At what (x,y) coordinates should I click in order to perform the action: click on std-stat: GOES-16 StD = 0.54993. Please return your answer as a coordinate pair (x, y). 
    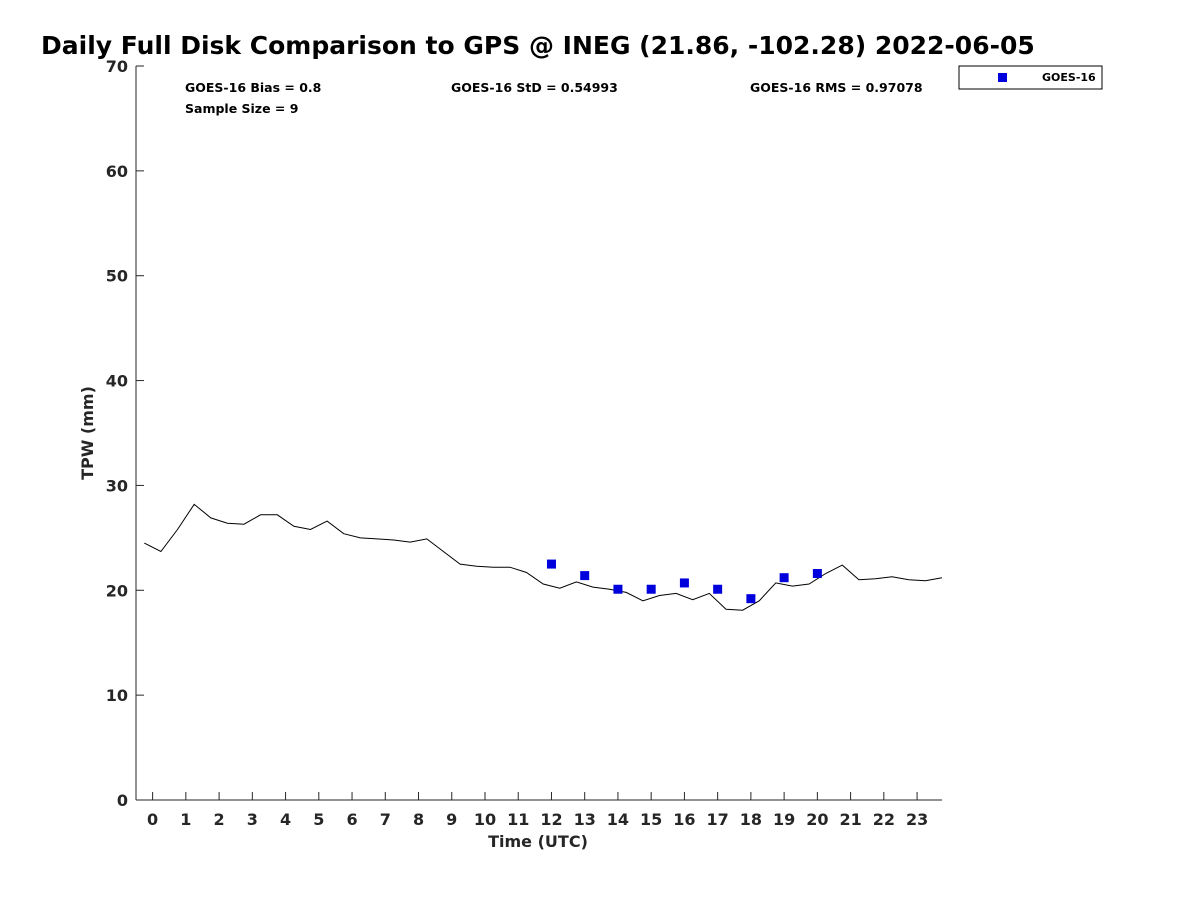
    Looking at the image, I should click on (534, 87).